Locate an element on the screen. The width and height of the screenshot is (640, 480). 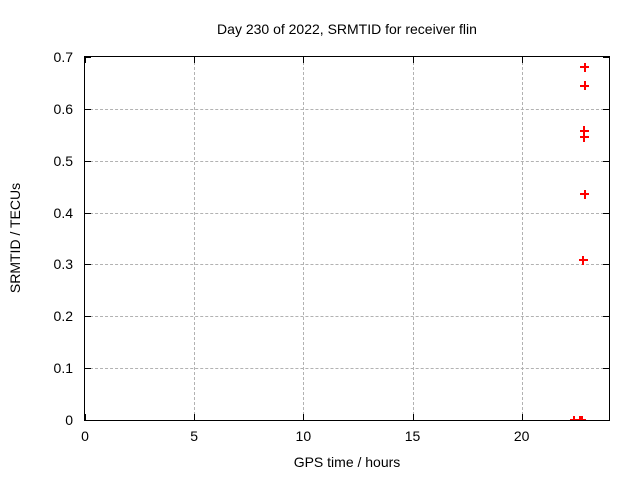
y-axis-title: SRMTID / TECUs is located at coordinates (15, 238).